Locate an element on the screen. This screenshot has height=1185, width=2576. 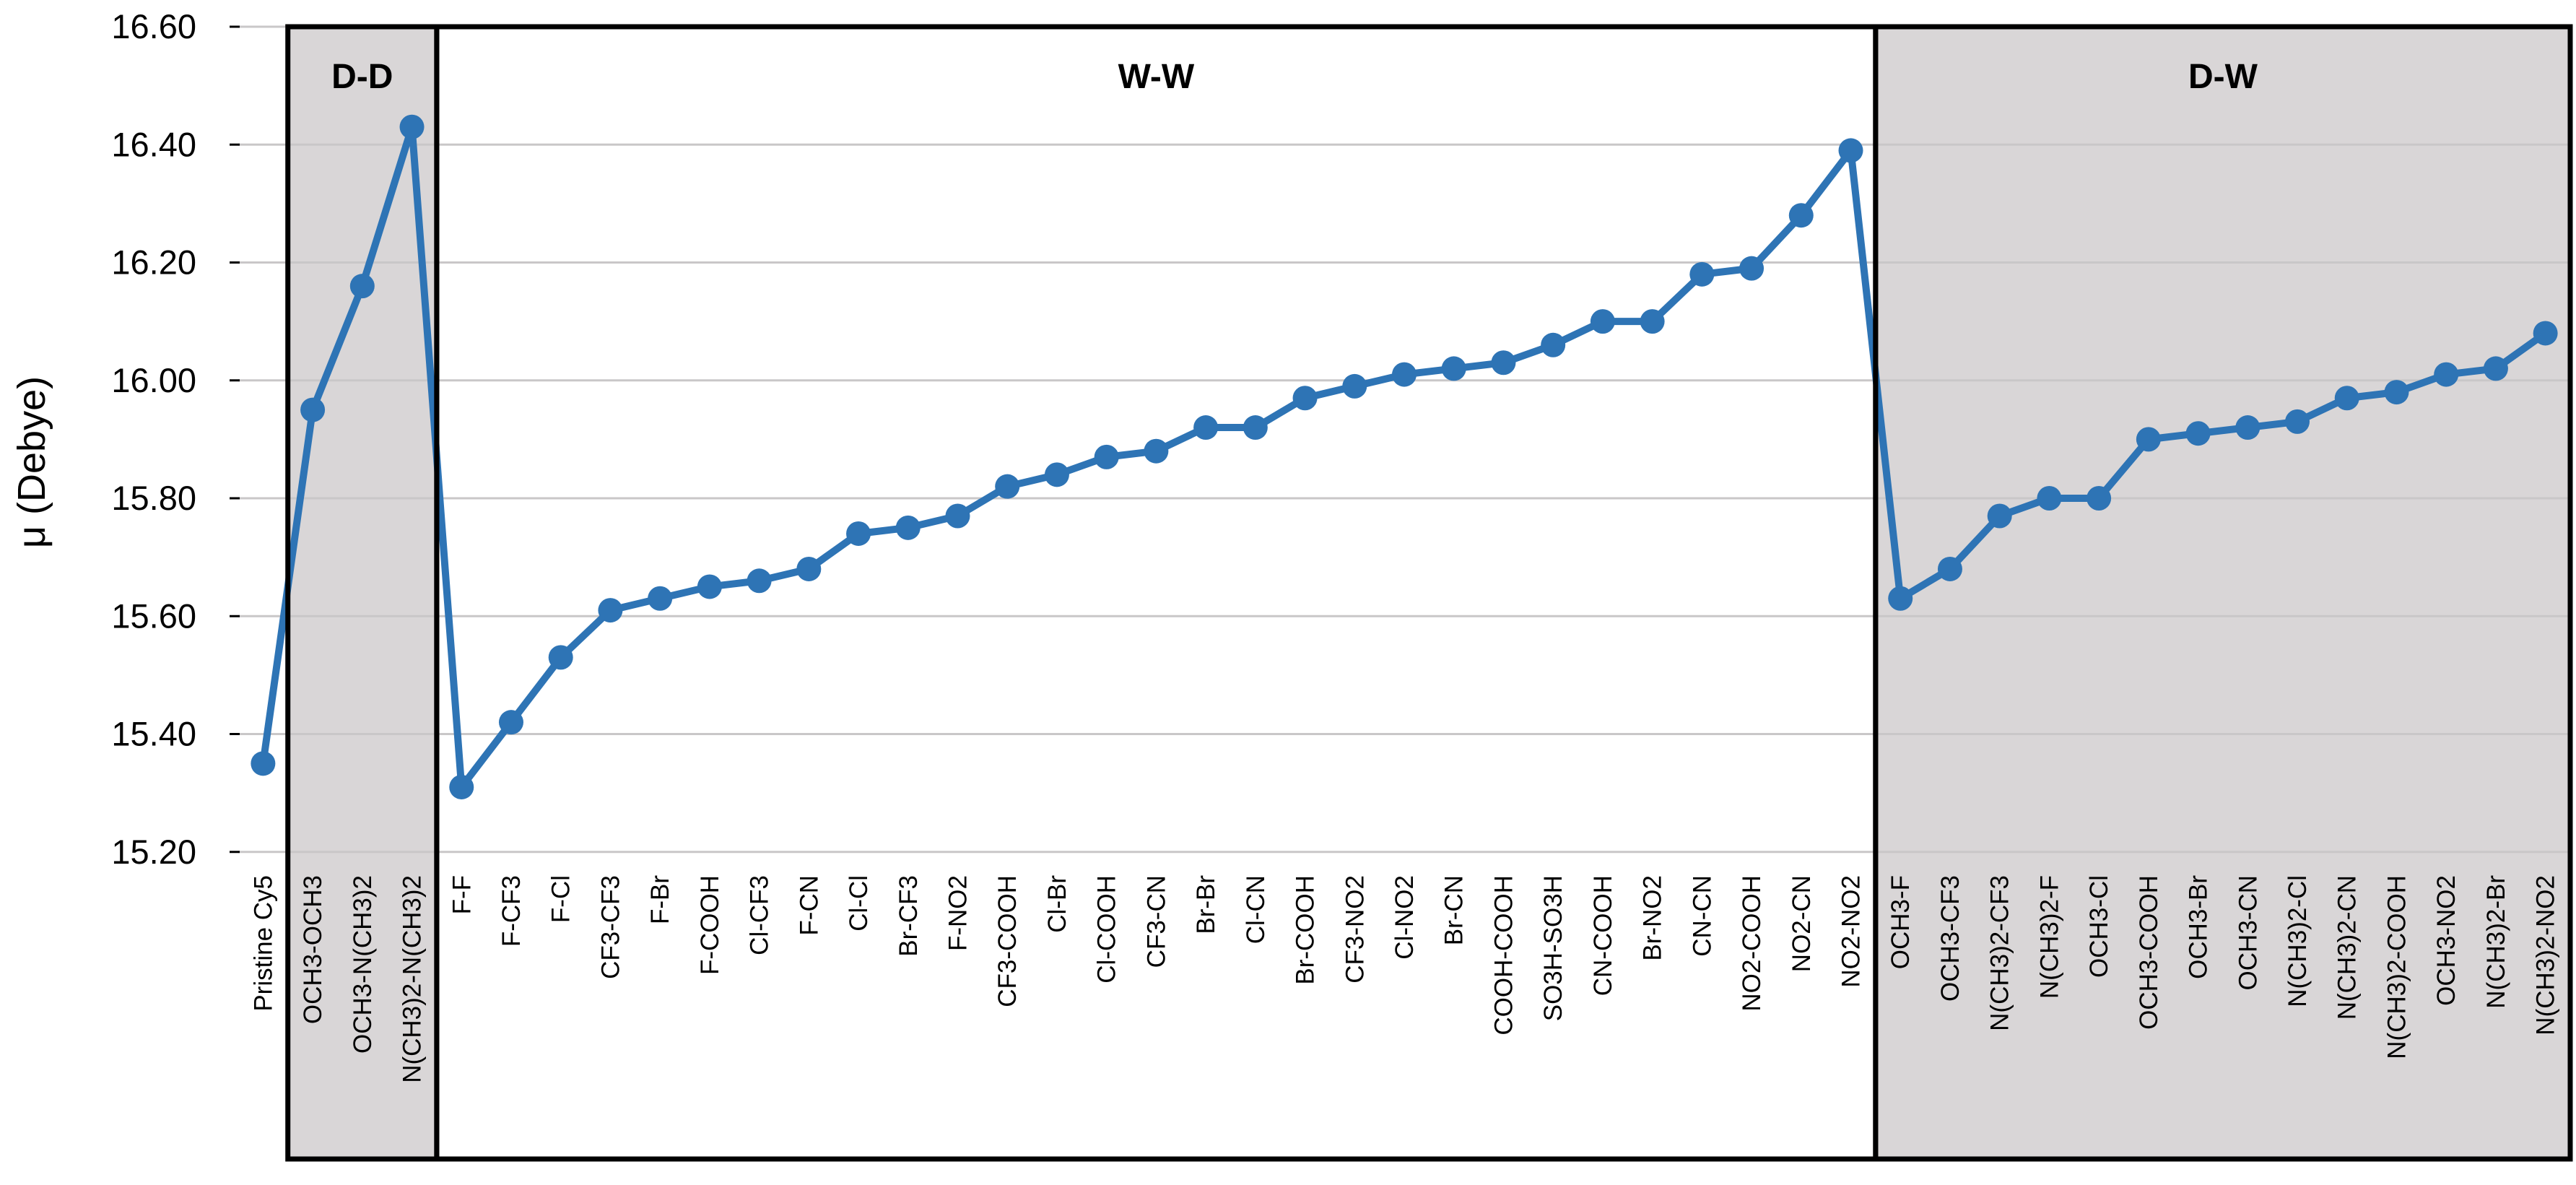
x-category-label: N(CH3)2-N(CH3)2 is located at coordinates (413, 979).